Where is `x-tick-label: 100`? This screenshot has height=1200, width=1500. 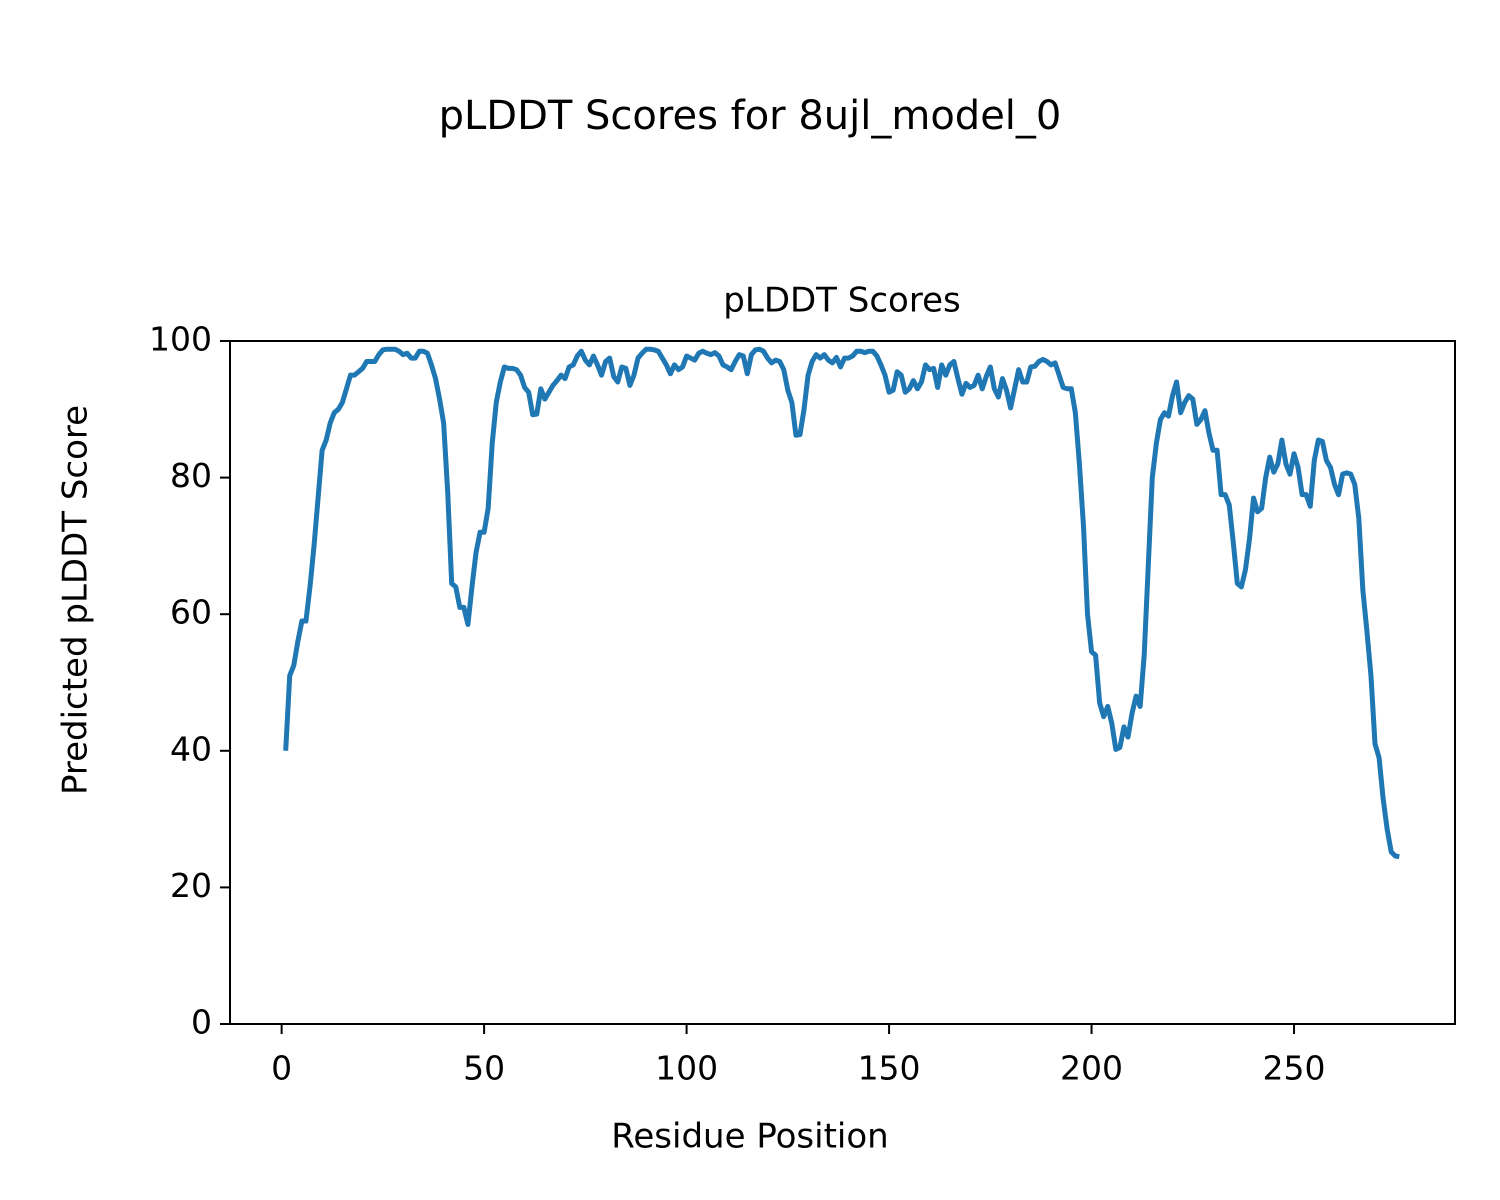 x-tick-label: 100 is located at coordinates (686, 1068).